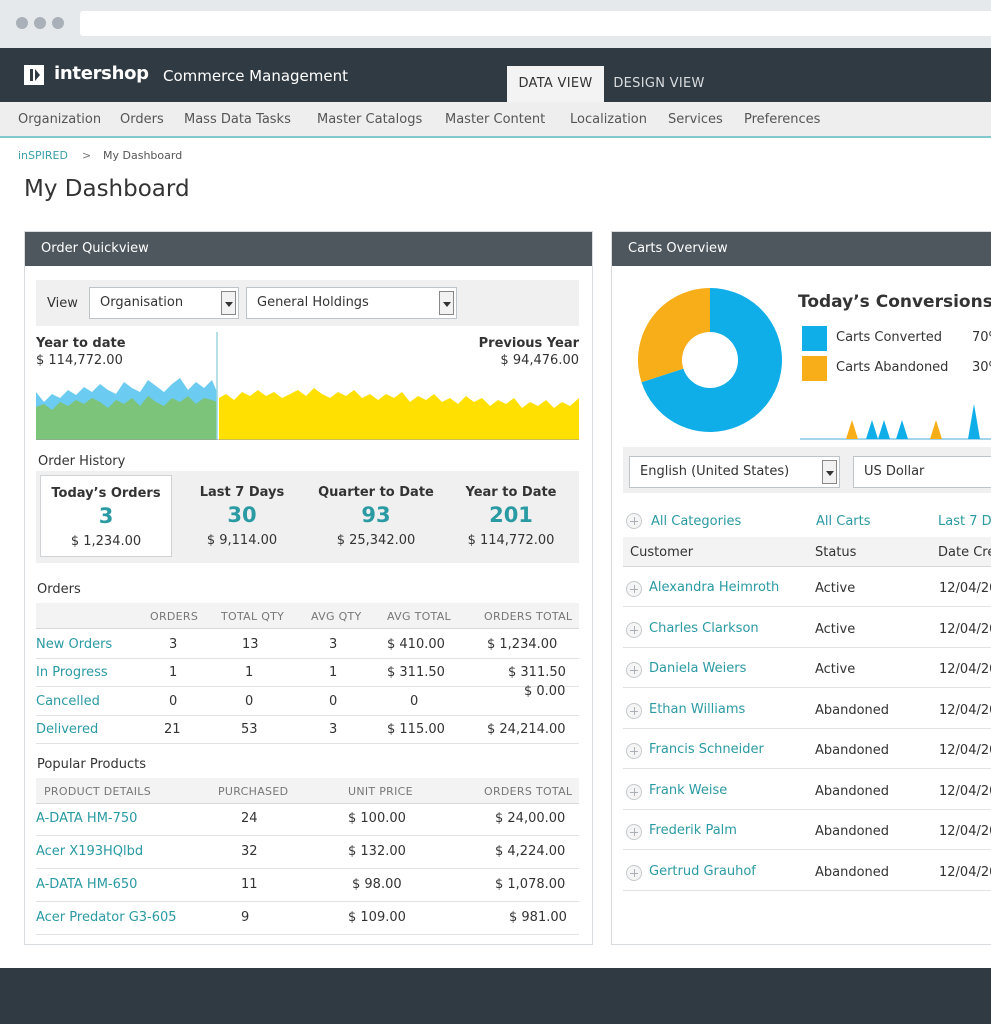  What do you see at coordinates (255, 76) in the screenshot?
I see `app-subtitle: Commerce Management` at bounding box center [255, 76].